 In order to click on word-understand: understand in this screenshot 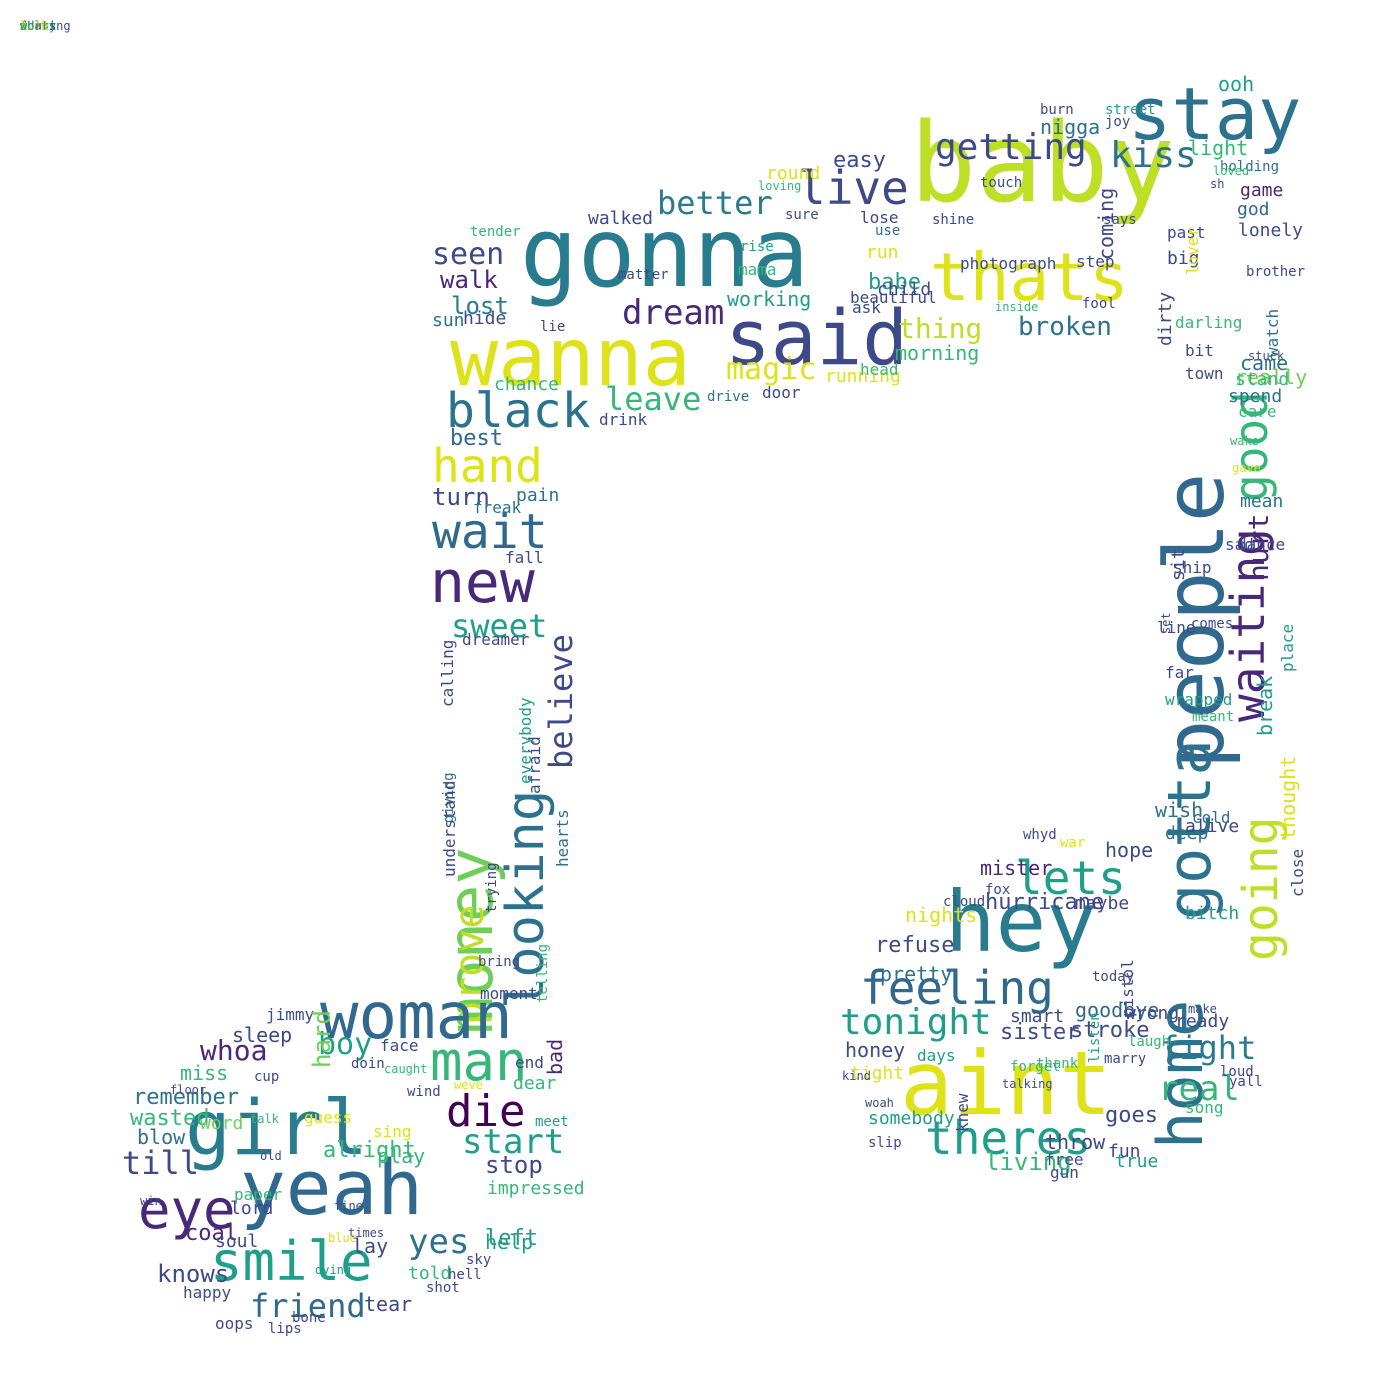, I will do `click(449, 828)`.